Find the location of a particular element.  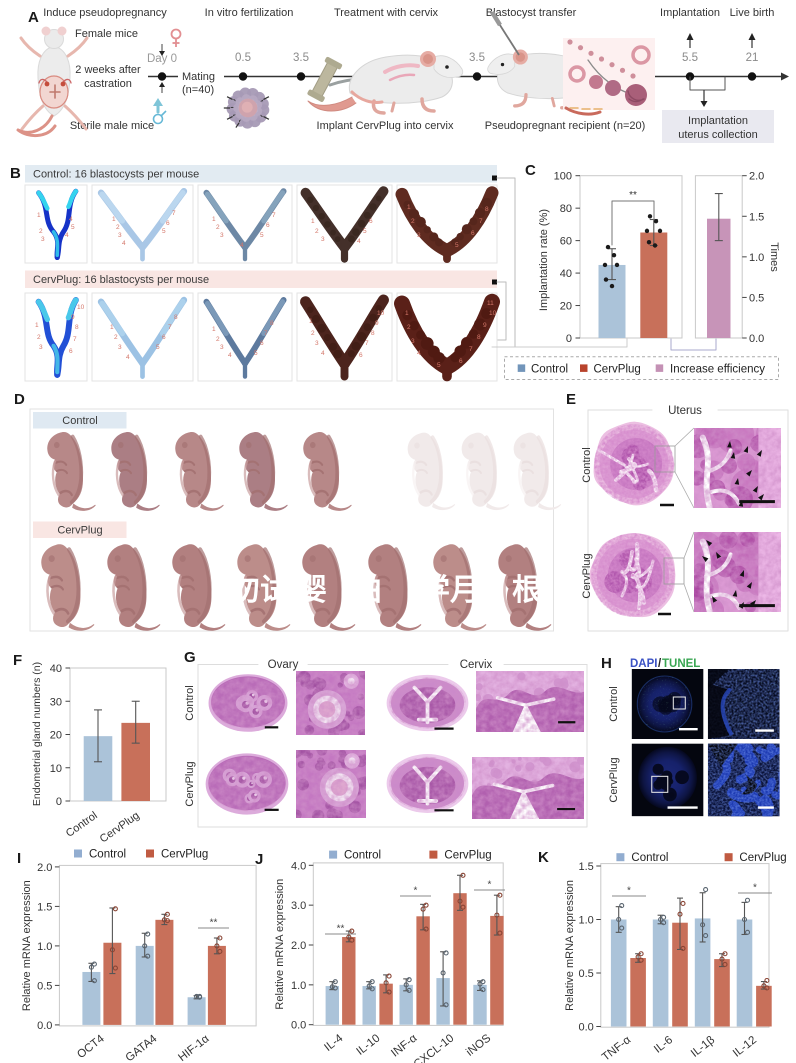

svg-text: 4.0 is located at coordinates (298, 866).